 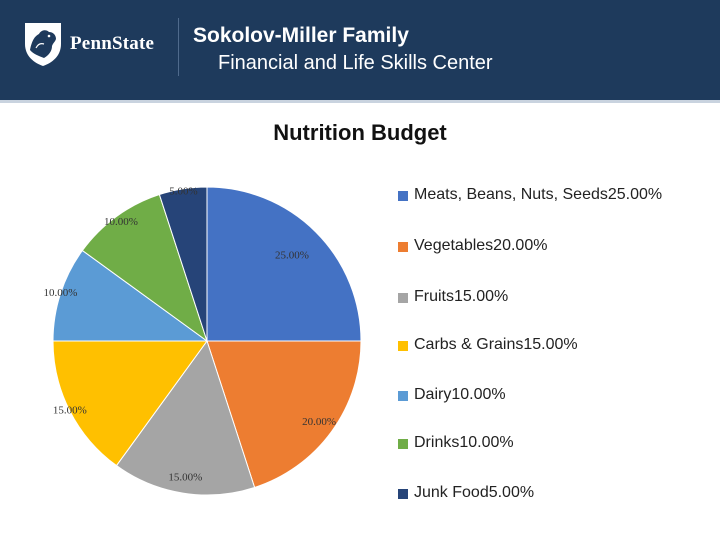 I want to click on center-subtitle: Financial and Life Skills Center, so click(x=355, y=63).